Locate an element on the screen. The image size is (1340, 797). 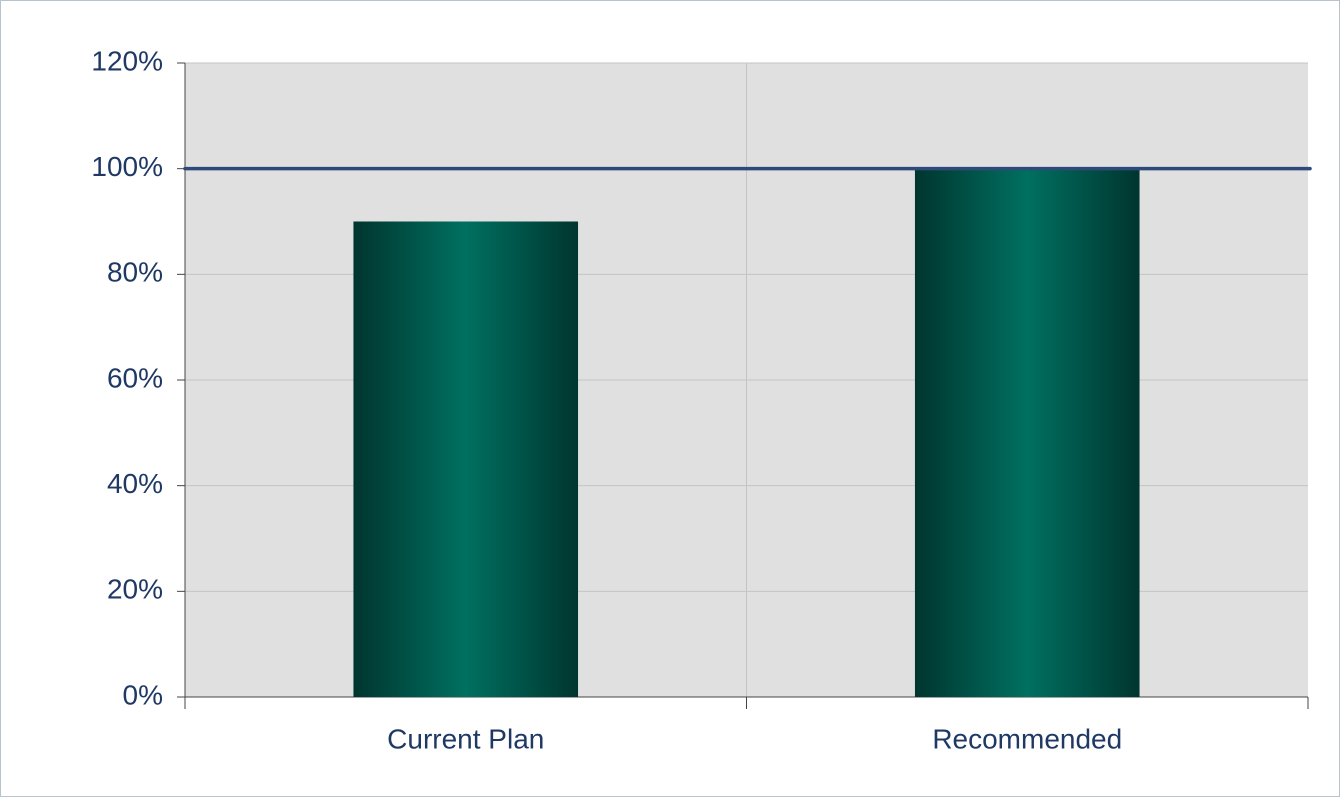
y-tick-label: 100% is located at coordinates (127, 166).